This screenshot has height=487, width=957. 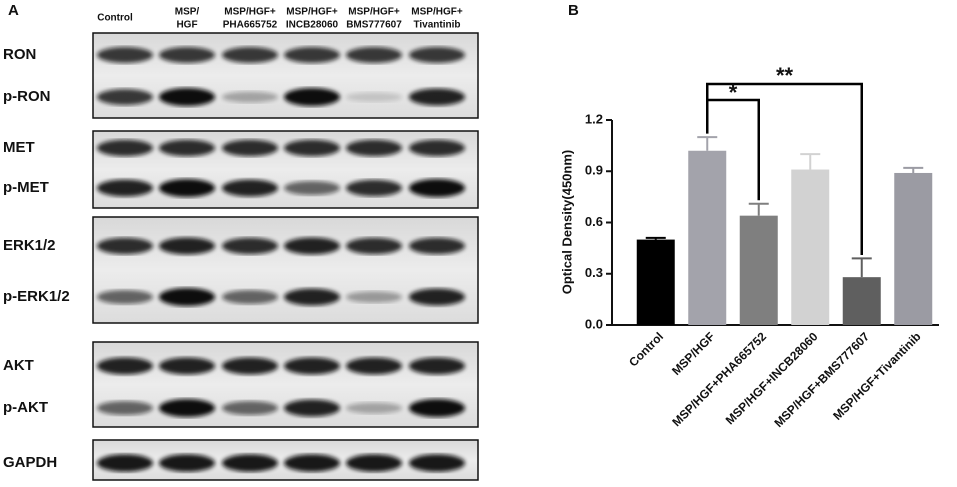 What do you see at coordinates (594, 118) in the screenshot?
I see `y-tick-label: 1.2` at bounding box center [594, 118].